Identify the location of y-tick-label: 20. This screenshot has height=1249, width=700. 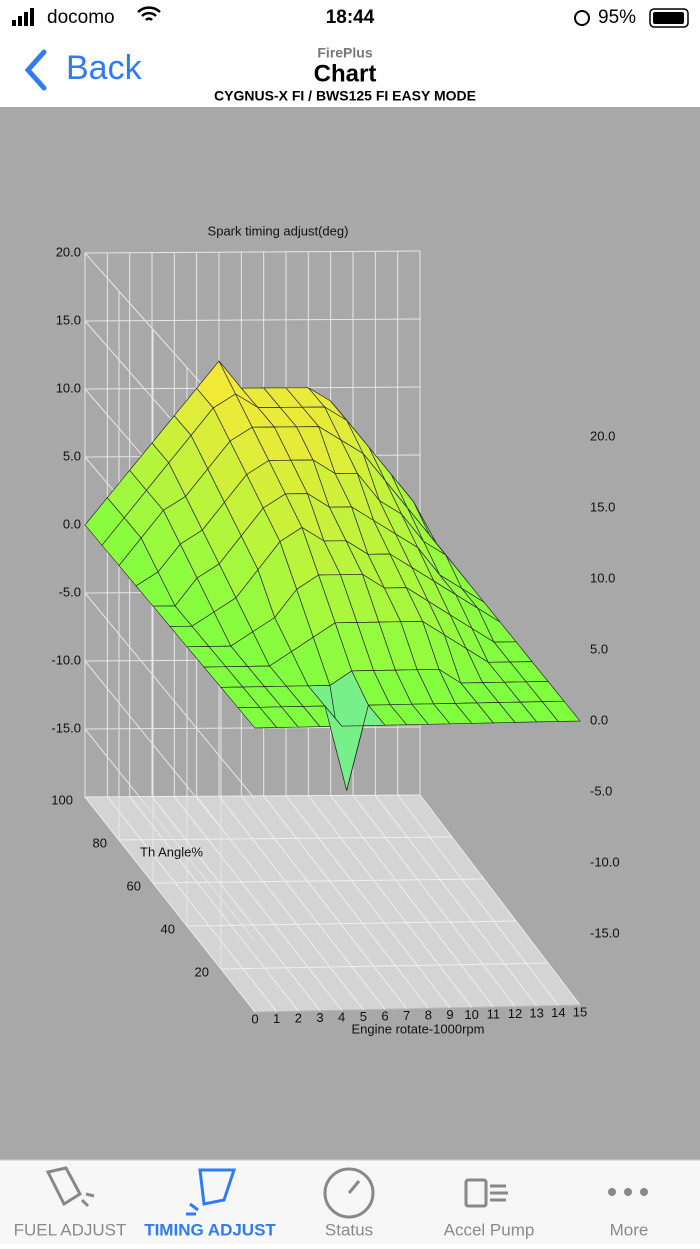
(202, 971).